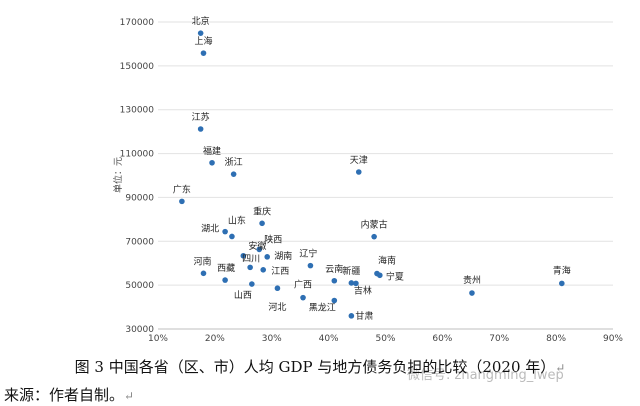  I want to click on y-tick-label: 170000, so click(137, 23).